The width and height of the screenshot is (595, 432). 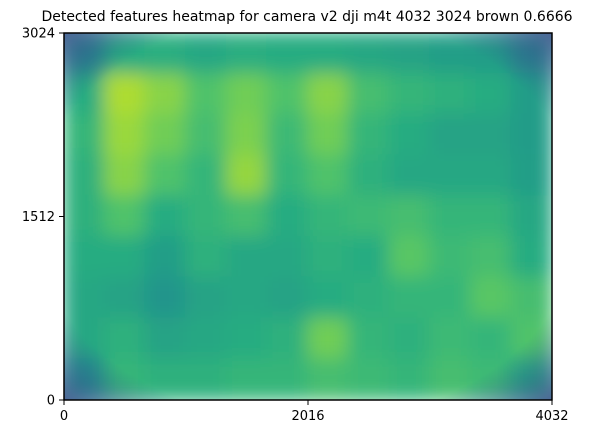 I want to click on y-tick-label: 1512, so click(x=38, y=217).